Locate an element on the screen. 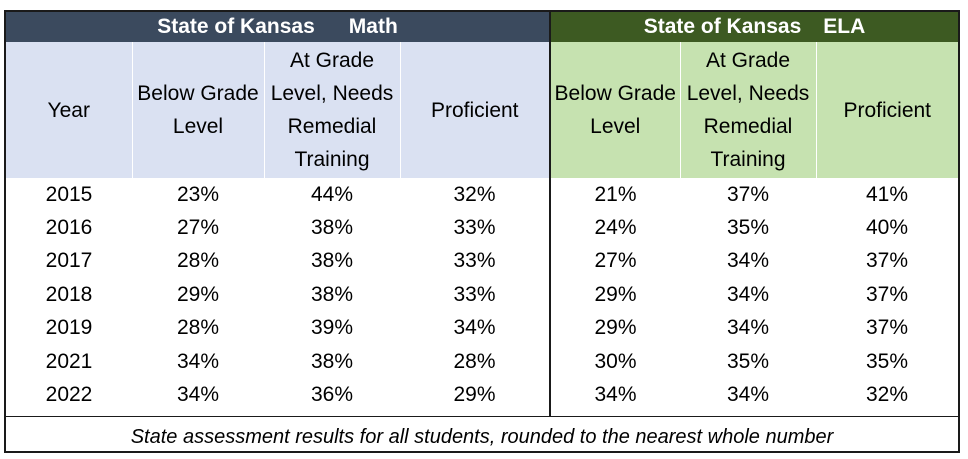 This screenshot has width=968, height=459. math-group-header: State of Kansas Math is located at coordinates (278, 27).